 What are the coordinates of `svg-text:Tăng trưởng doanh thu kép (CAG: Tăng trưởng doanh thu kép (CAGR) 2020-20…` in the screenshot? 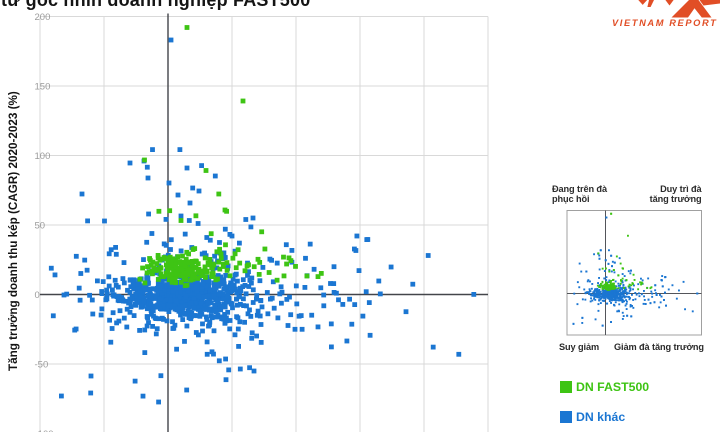 It's located at (13, 231).